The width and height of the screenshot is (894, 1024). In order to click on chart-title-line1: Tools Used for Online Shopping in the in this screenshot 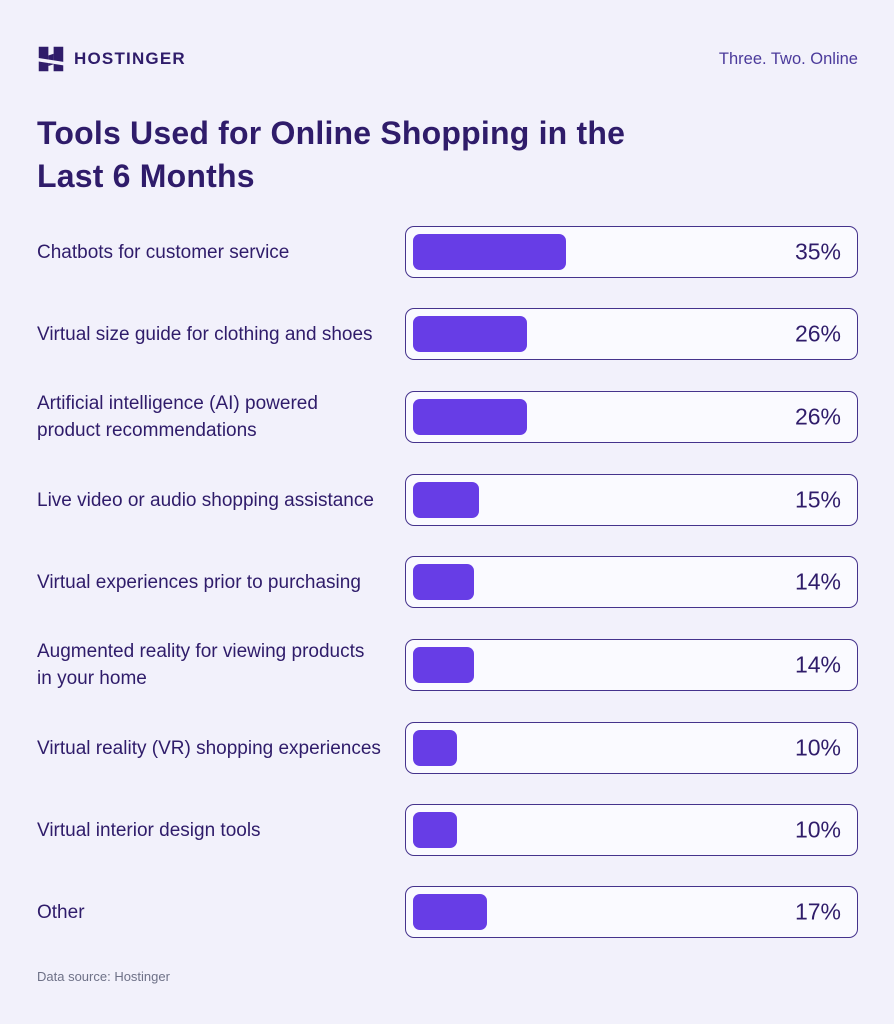, I will do `click(331, 133)`.